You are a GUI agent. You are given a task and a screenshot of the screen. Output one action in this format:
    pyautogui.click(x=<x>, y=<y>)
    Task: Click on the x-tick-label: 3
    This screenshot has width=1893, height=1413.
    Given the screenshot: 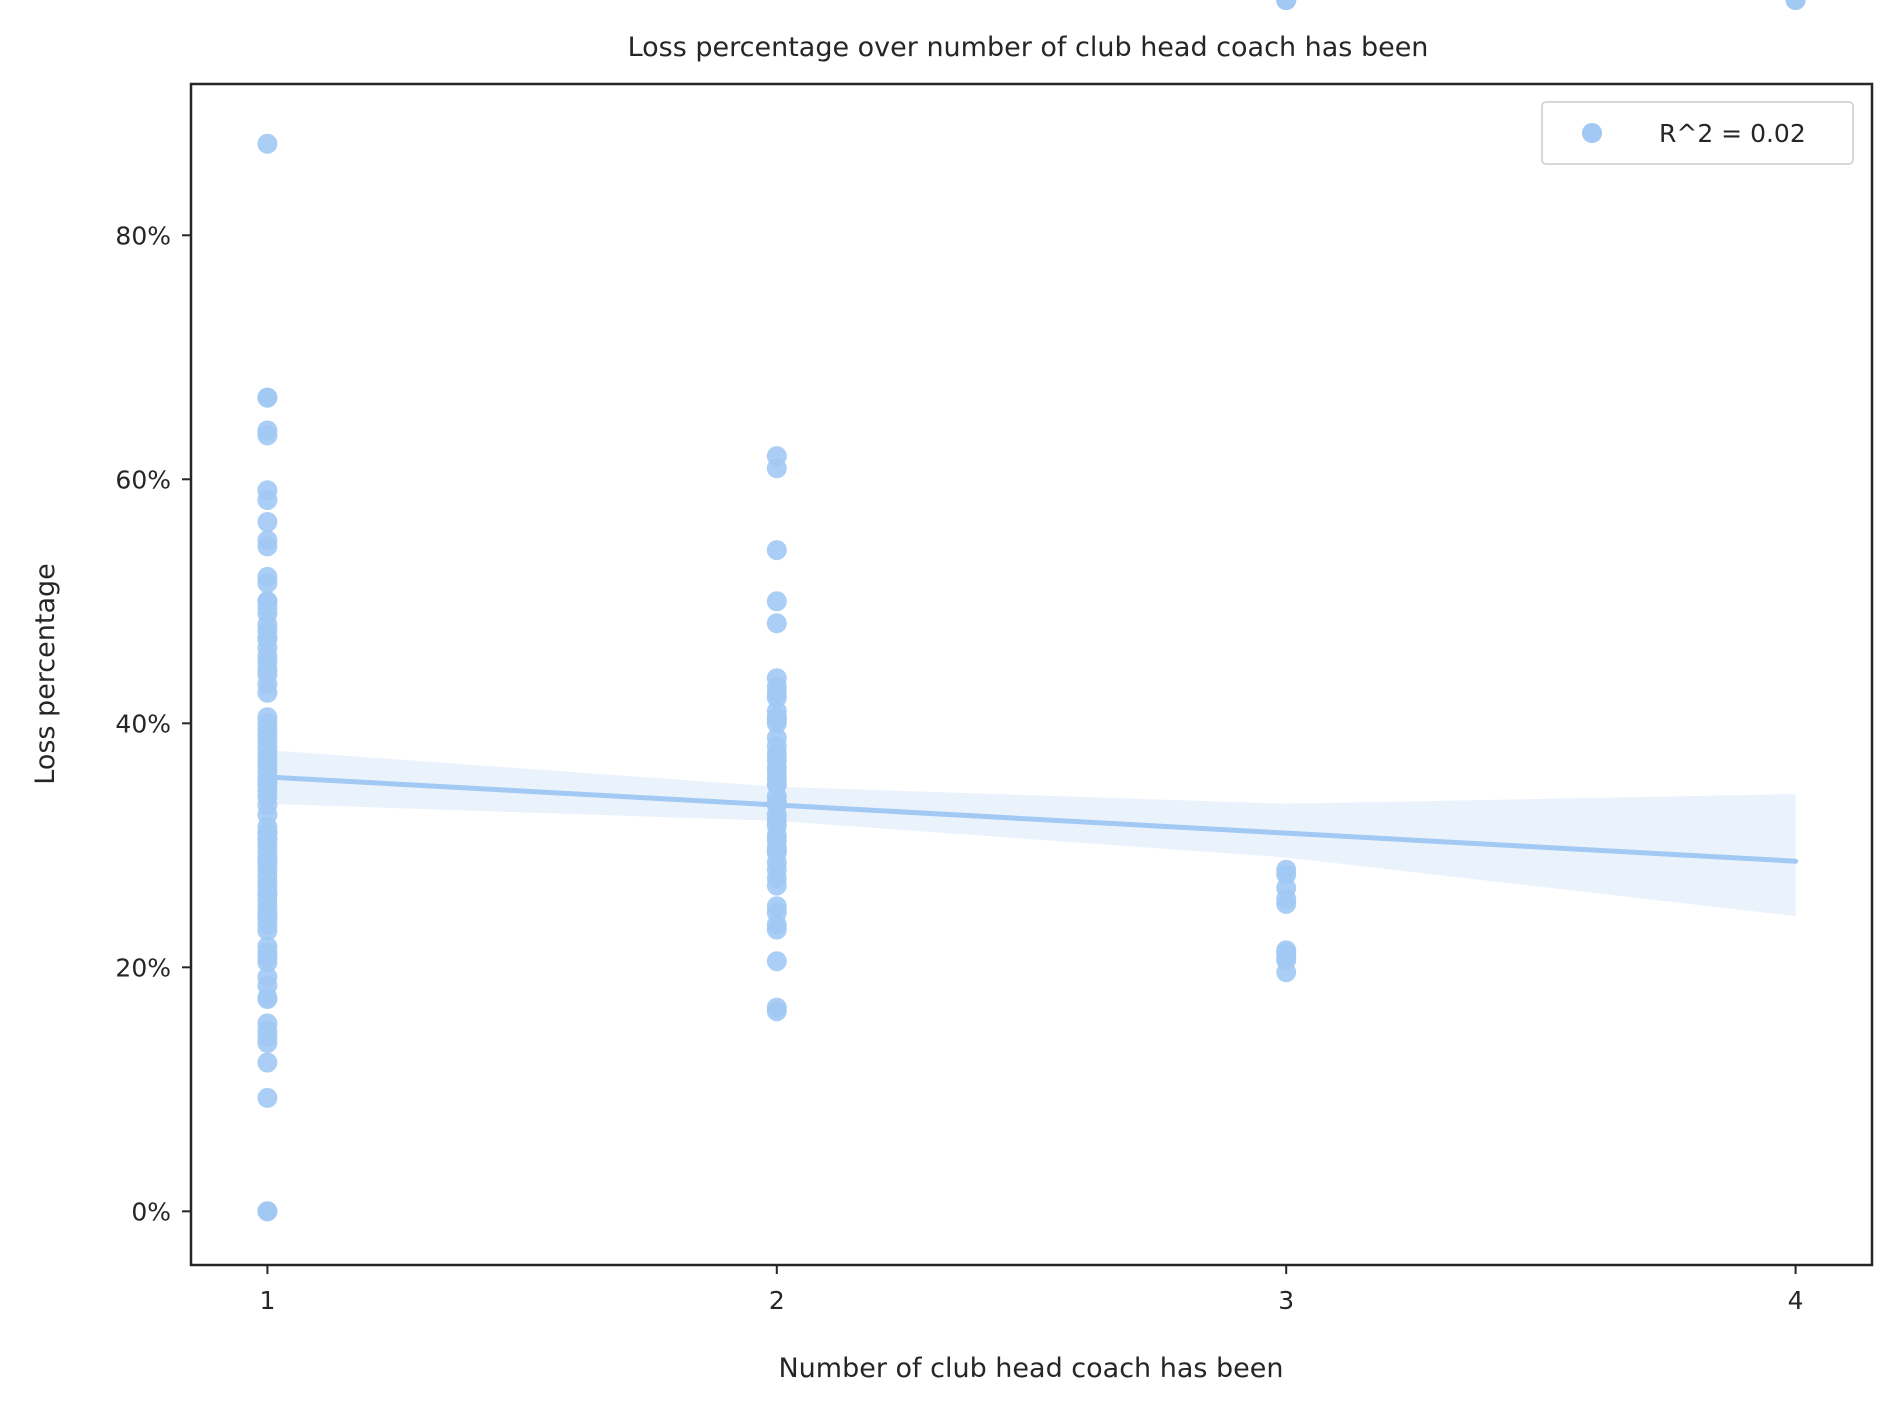 What is the action you would take?
    pyautogui.click(x=1286, y=1300)
    